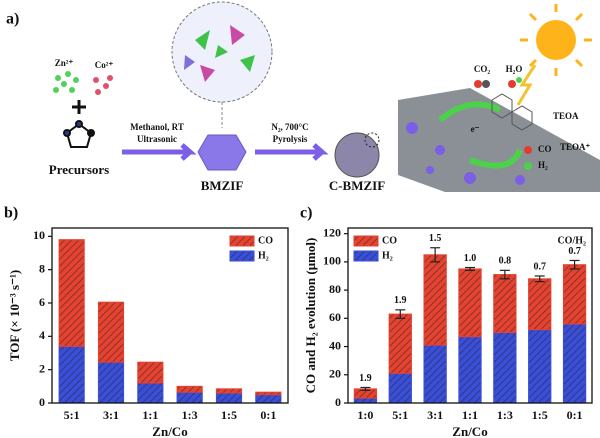  I want to click on panel-label: c), so click(306, 213).